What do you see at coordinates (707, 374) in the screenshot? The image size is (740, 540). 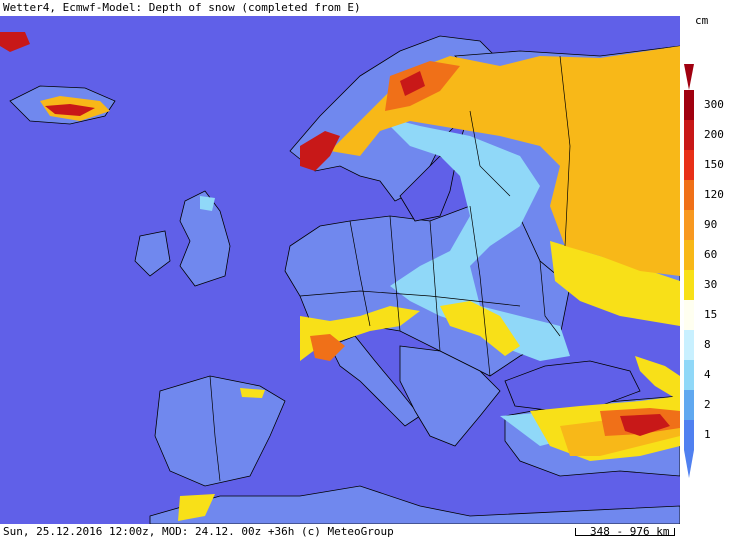 I see `legend-tick-label: 4` at bounding box center [707, 374].